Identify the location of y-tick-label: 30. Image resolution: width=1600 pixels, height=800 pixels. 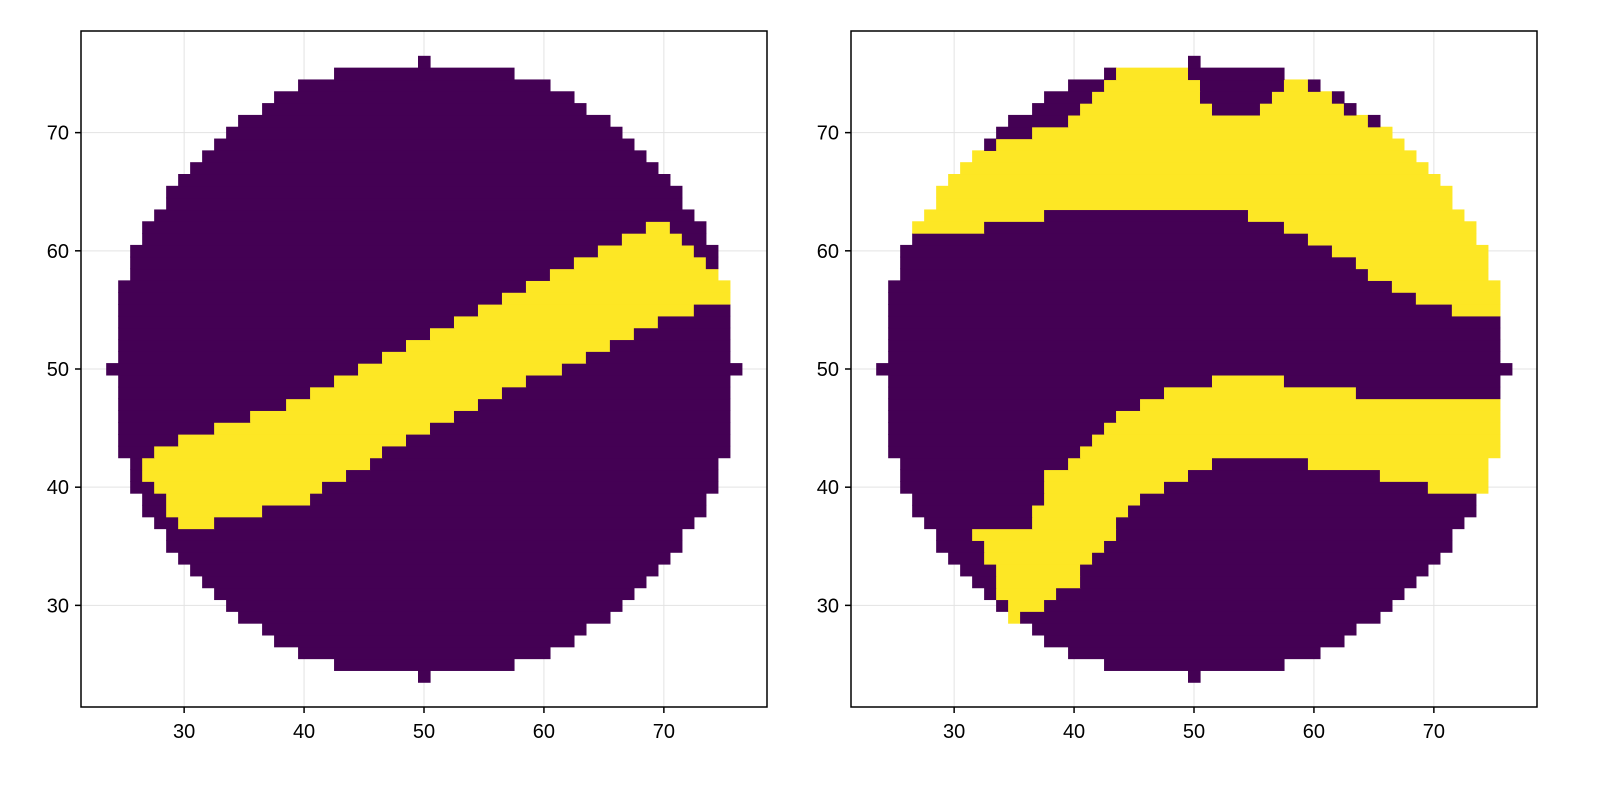
(58, 606).